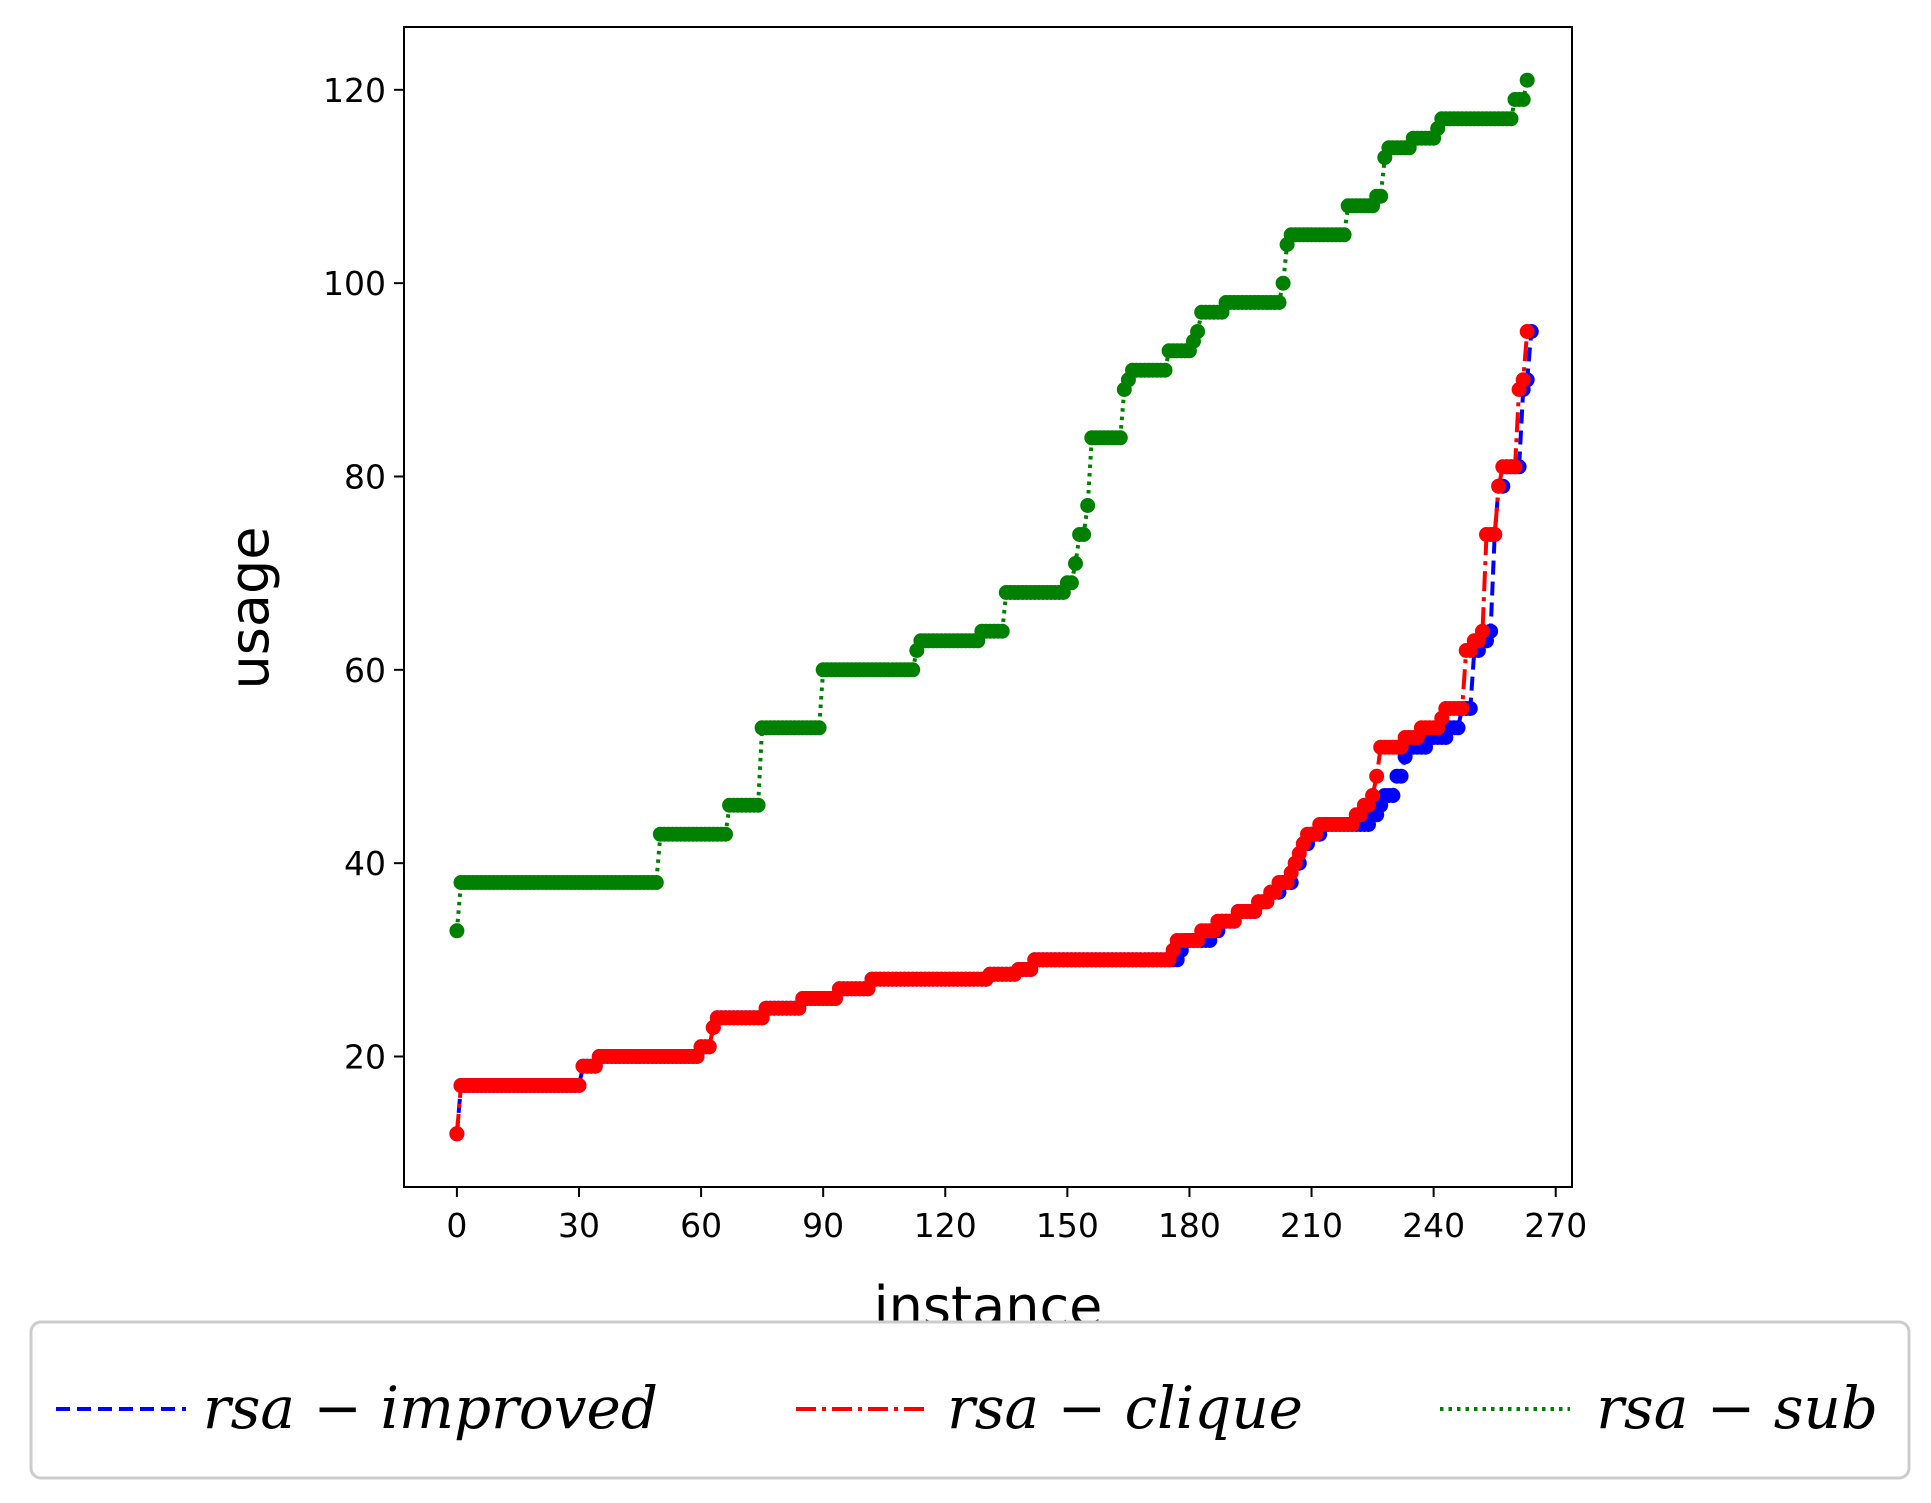 Image resolution: width=1931 pixels, height=1503 pixels. What do you see at coordinates (1555, 1225) in the screenshot?
I see `x-tick-label: 270` at bounding box center [1555, 1225].